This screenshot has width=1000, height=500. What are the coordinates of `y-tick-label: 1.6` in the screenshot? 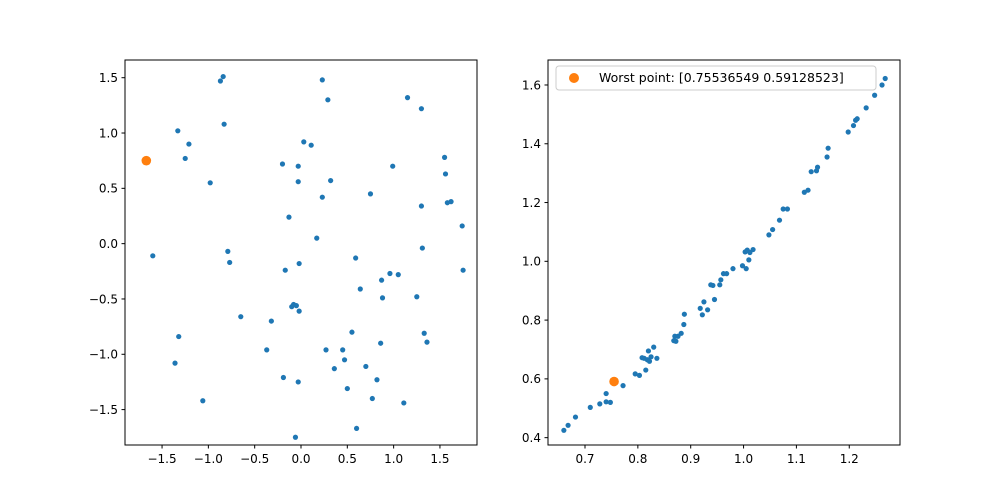 It's located at (531, 85).